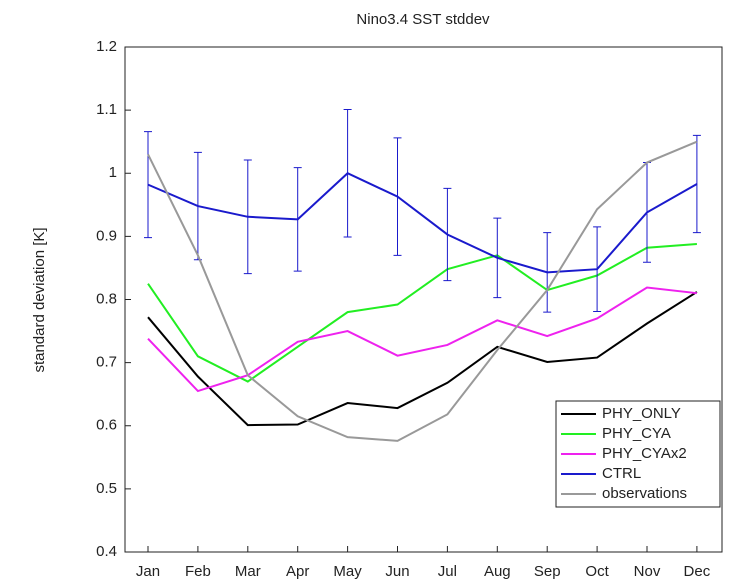  Describe the element at coordinates (644, 453) in the screenshot. I see `legend-label: PHY_CYAx2` at that location.